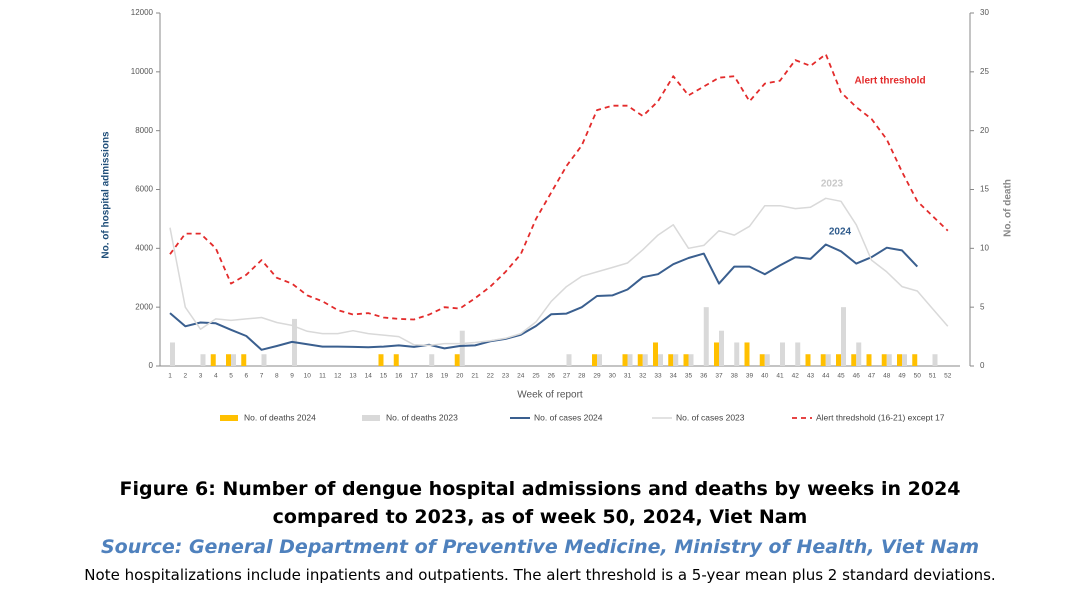 The image size is (1080, 596). Describe the element at coordinates (984, 12) in the screenshot. I see `y2-tick-label: 30` at that location.